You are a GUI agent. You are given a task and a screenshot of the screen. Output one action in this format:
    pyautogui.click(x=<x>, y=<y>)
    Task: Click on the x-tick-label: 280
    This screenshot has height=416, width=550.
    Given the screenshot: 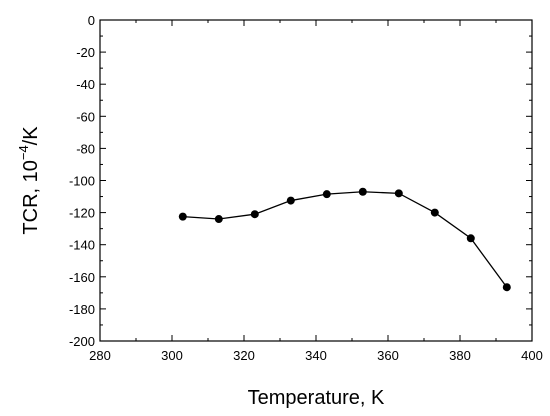 What is the action you would take?
    pyautogui.click(x=100, y=355)
    